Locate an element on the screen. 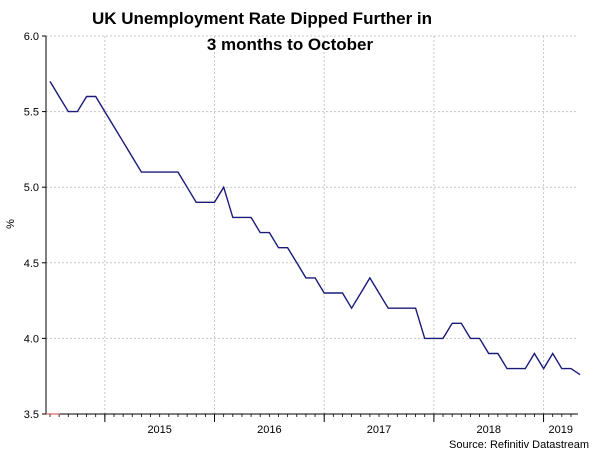 The height and width of the screenshot is (456, 600). x-tick-label: 2015 is located at coordinates (159, 430).